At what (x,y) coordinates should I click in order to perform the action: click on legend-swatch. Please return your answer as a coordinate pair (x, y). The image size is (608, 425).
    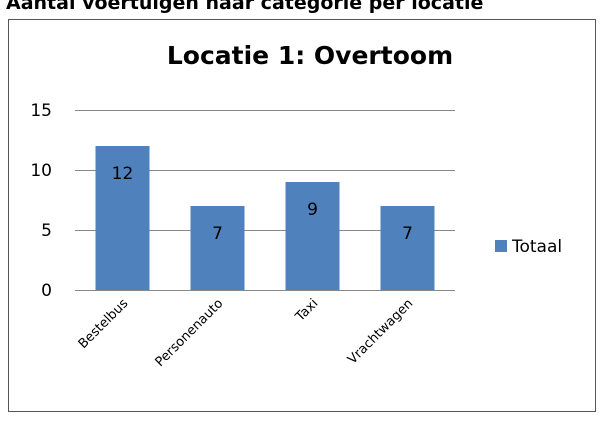
    Looking at the image, I should click on (501, 246).